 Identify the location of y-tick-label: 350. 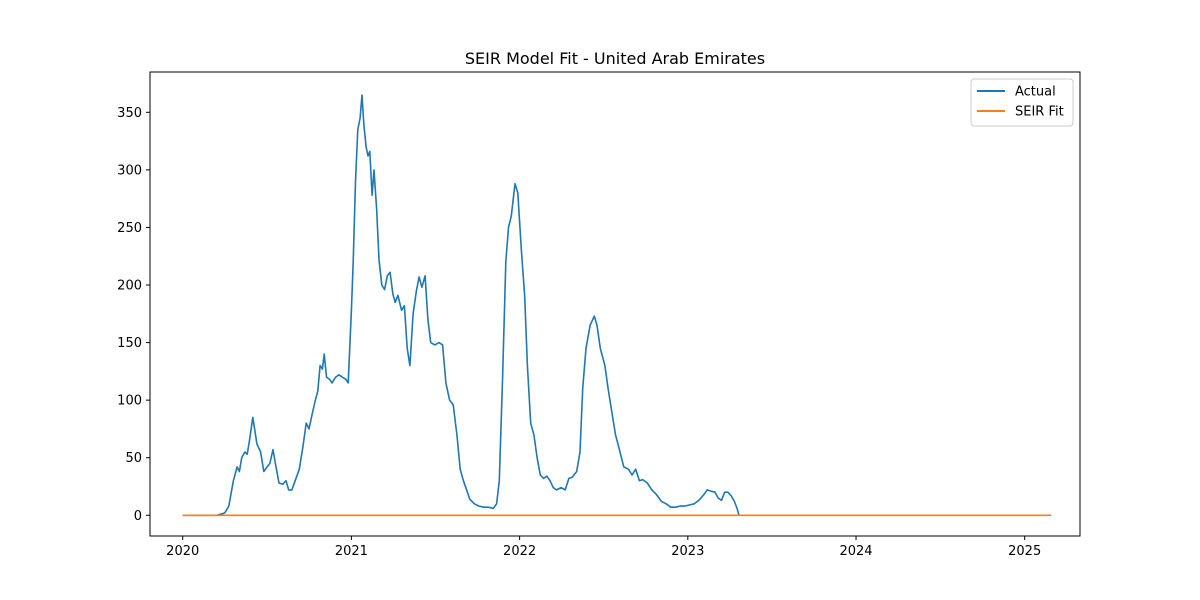
(129, 113).